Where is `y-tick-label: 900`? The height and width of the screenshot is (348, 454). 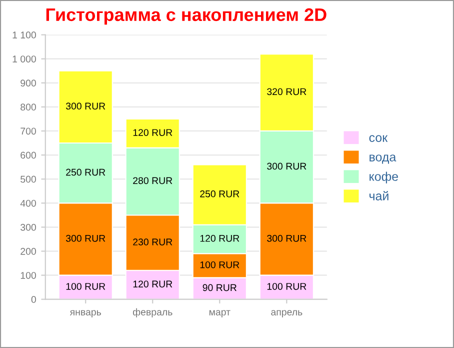
y-tick-label: 900 is located at coordinates (28, 83).